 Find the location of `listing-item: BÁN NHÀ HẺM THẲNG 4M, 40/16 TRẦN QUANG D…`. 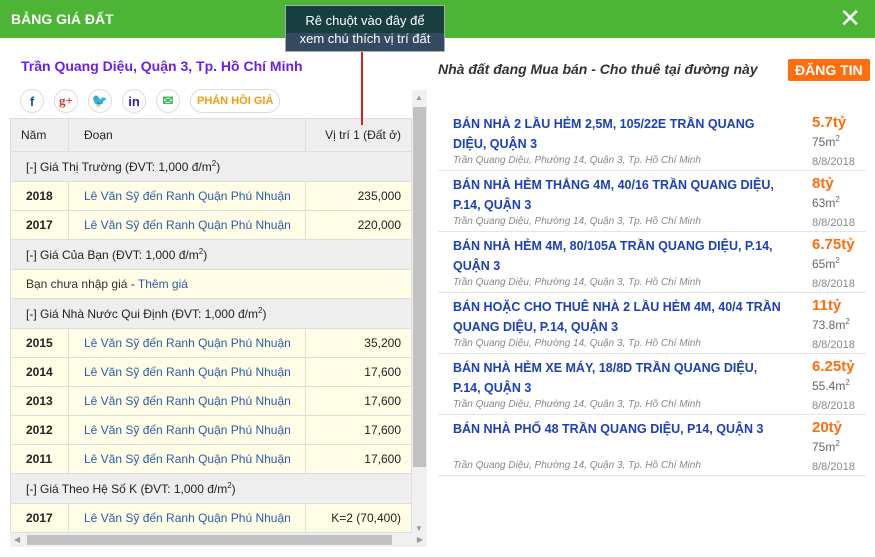

listing-item: BÁN NHÀ HẺM THẲNG 4M, 40/16 TRẦN QUANG D… is located at coordinates (652, 201).